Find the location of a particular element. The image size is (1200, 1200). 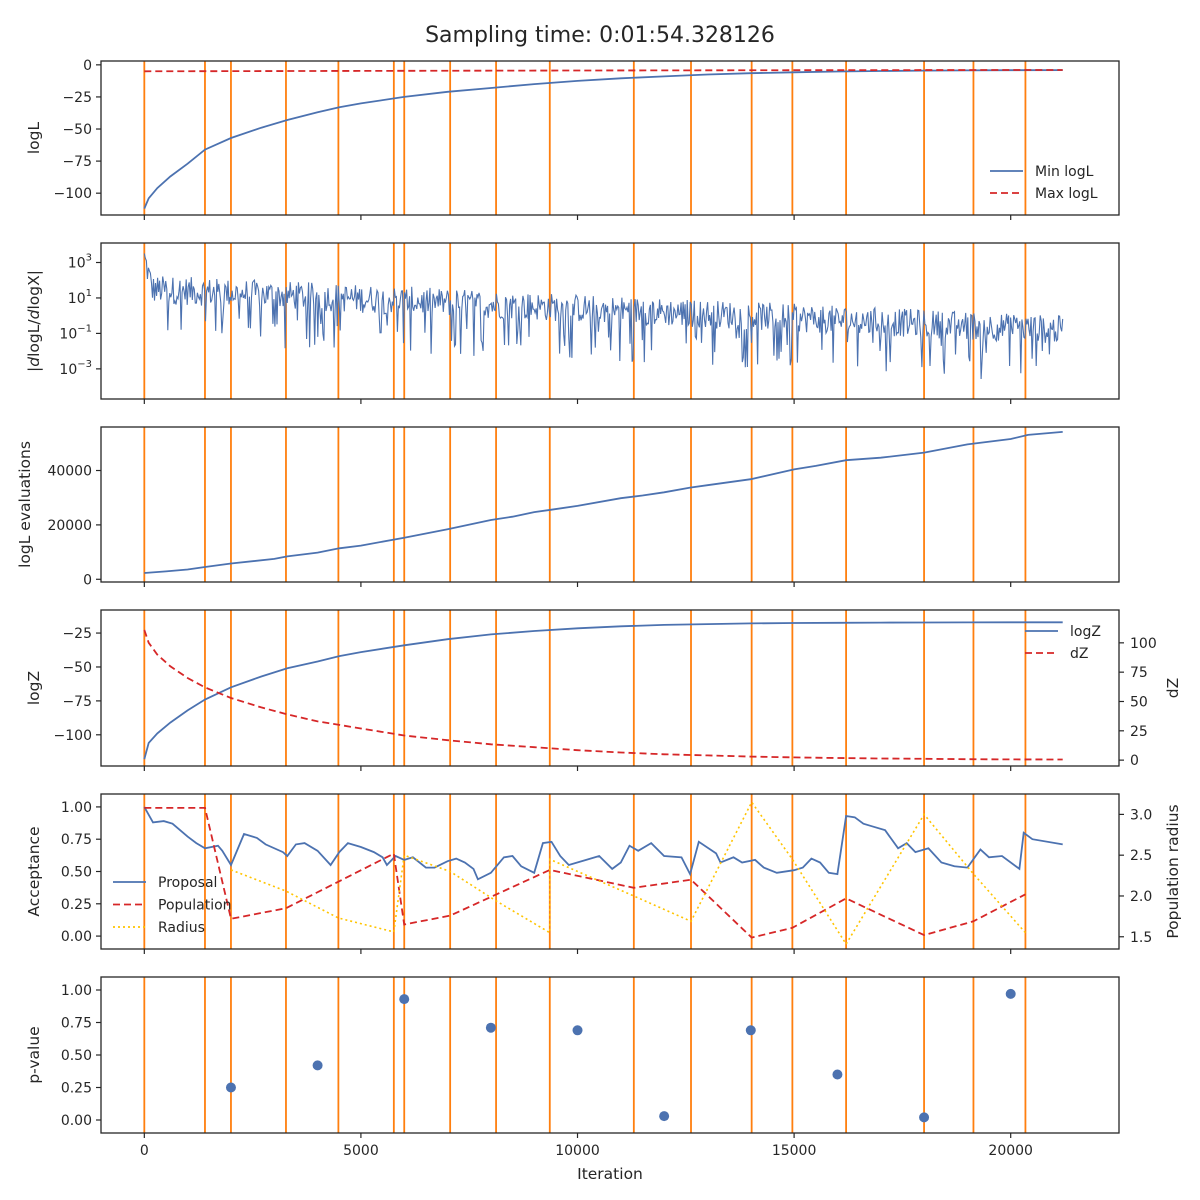

y-axis-label: logL is located at coordinates (34, 138).